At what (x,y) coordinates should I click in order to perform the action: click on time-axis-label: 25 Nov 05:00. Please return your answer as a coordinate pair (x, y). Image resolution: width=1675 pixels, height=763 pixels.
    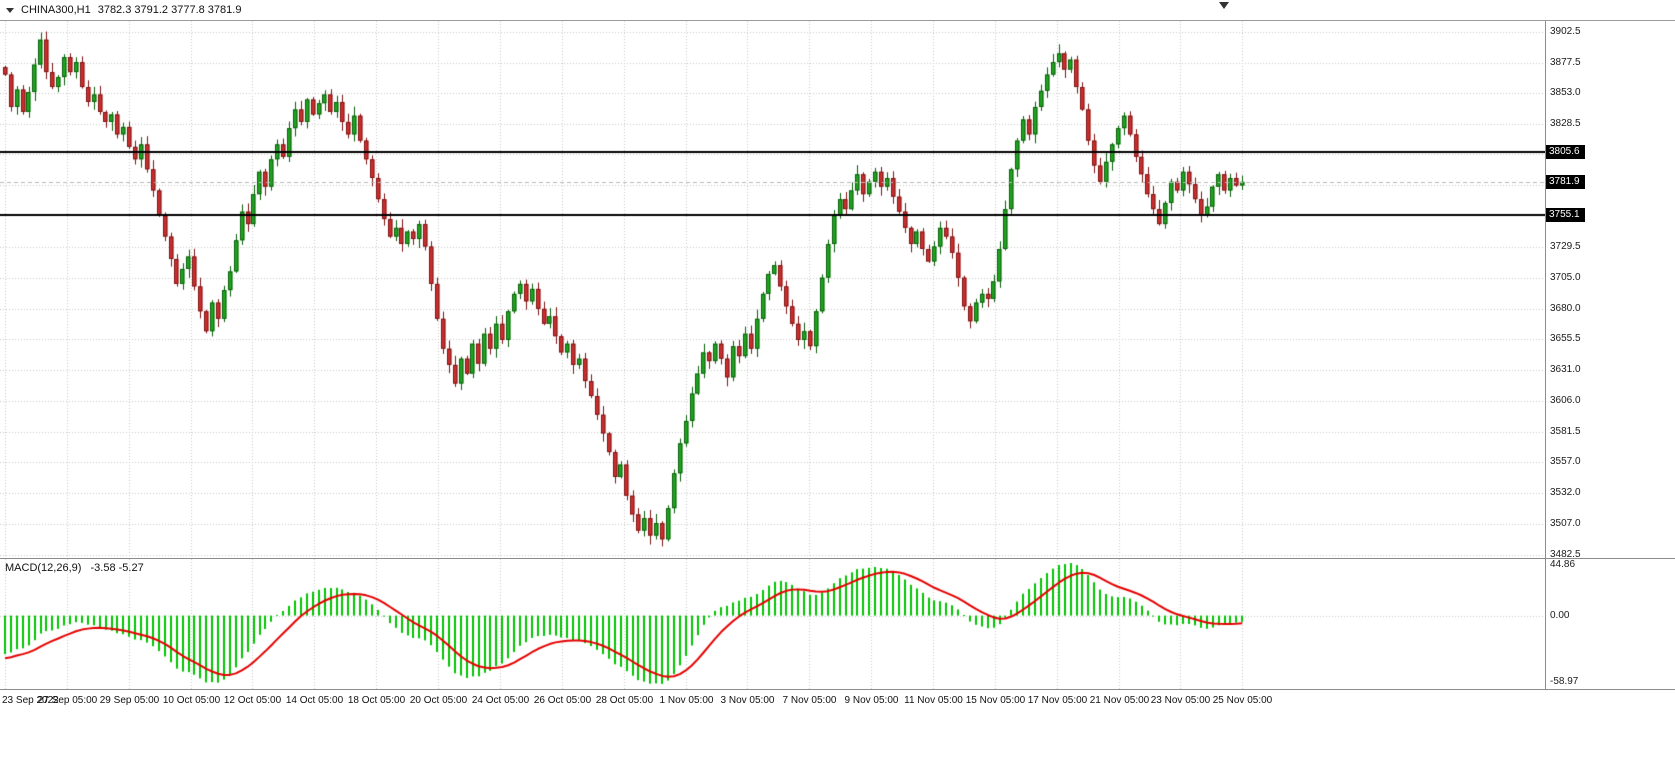
    Looking at the image, I should click on (1242, 700).